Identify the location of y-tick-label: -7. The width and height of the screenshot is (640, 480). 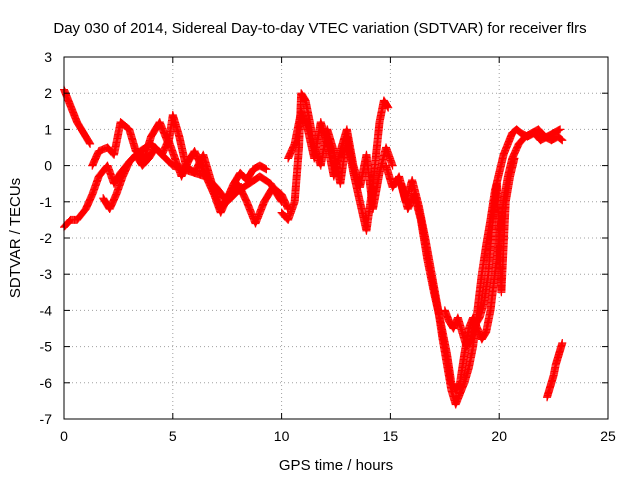
(46, 419).